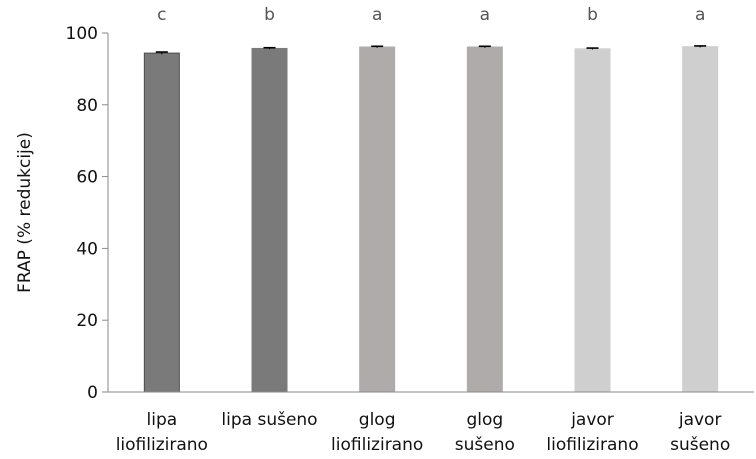  I want to click on y-tick-label: 60, so click(87, 178).